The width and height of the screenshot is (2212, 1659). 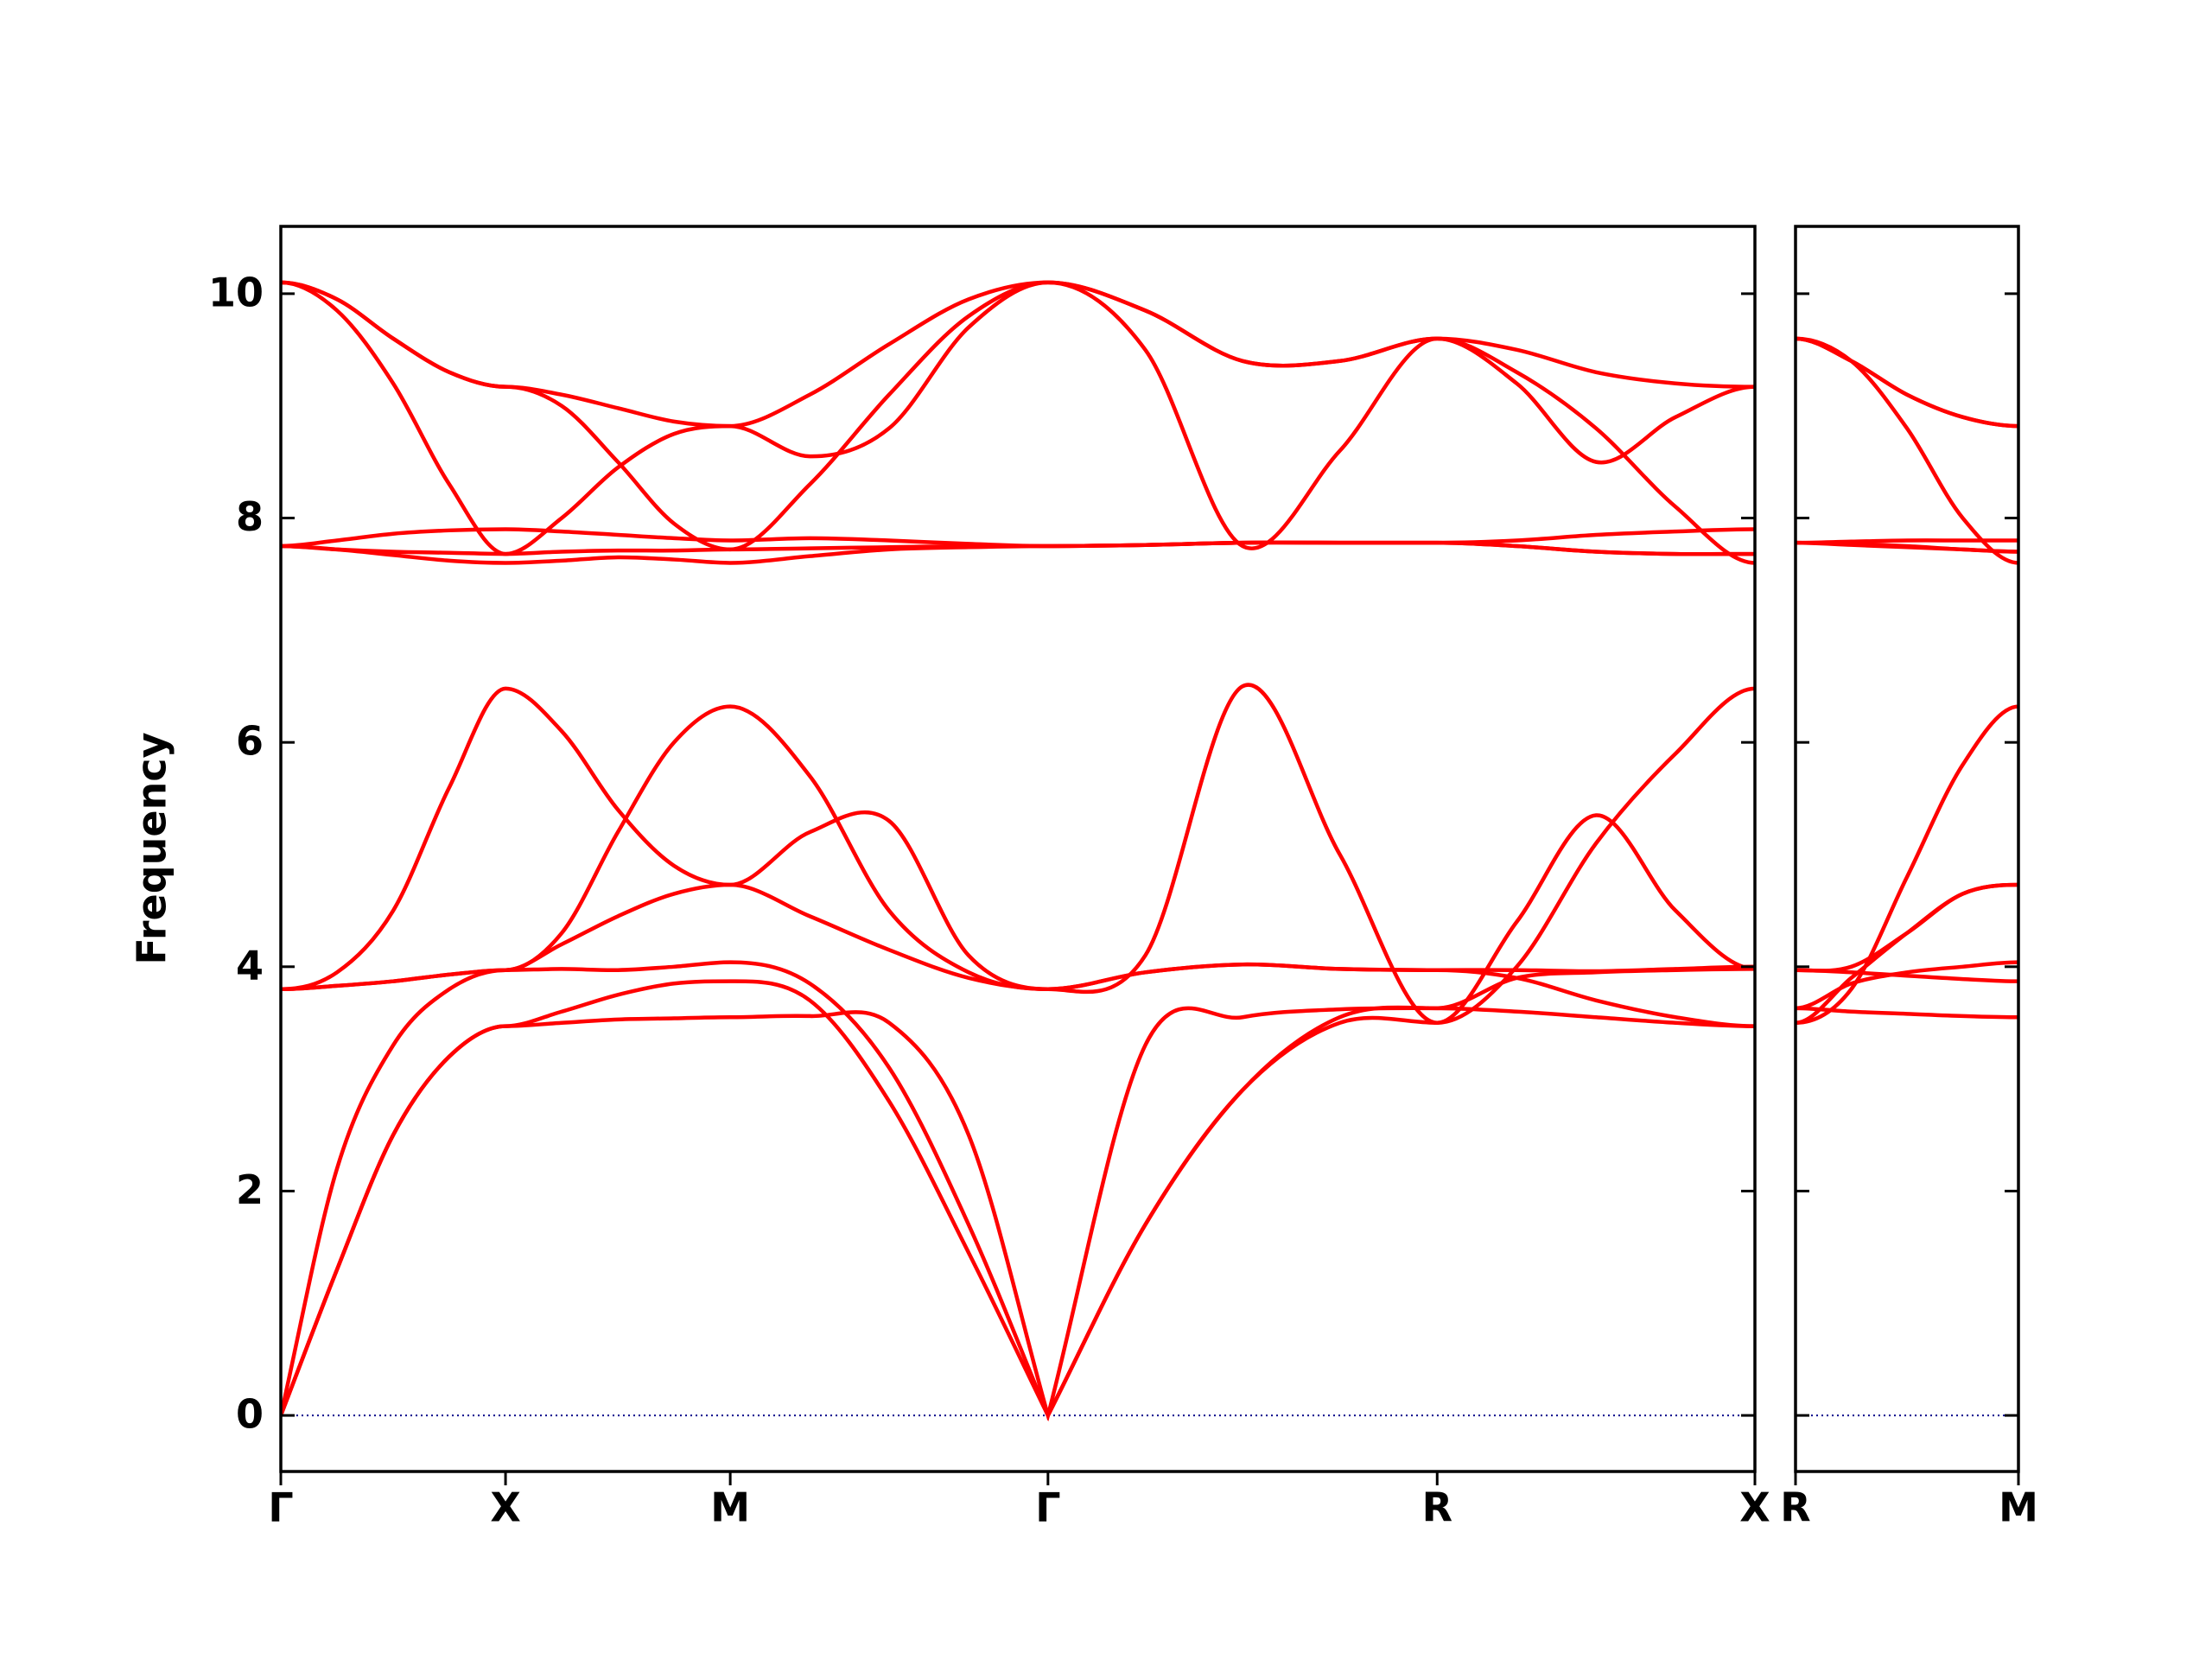 I want to click on y-tick-label: 4, so click(x=250, y=965).